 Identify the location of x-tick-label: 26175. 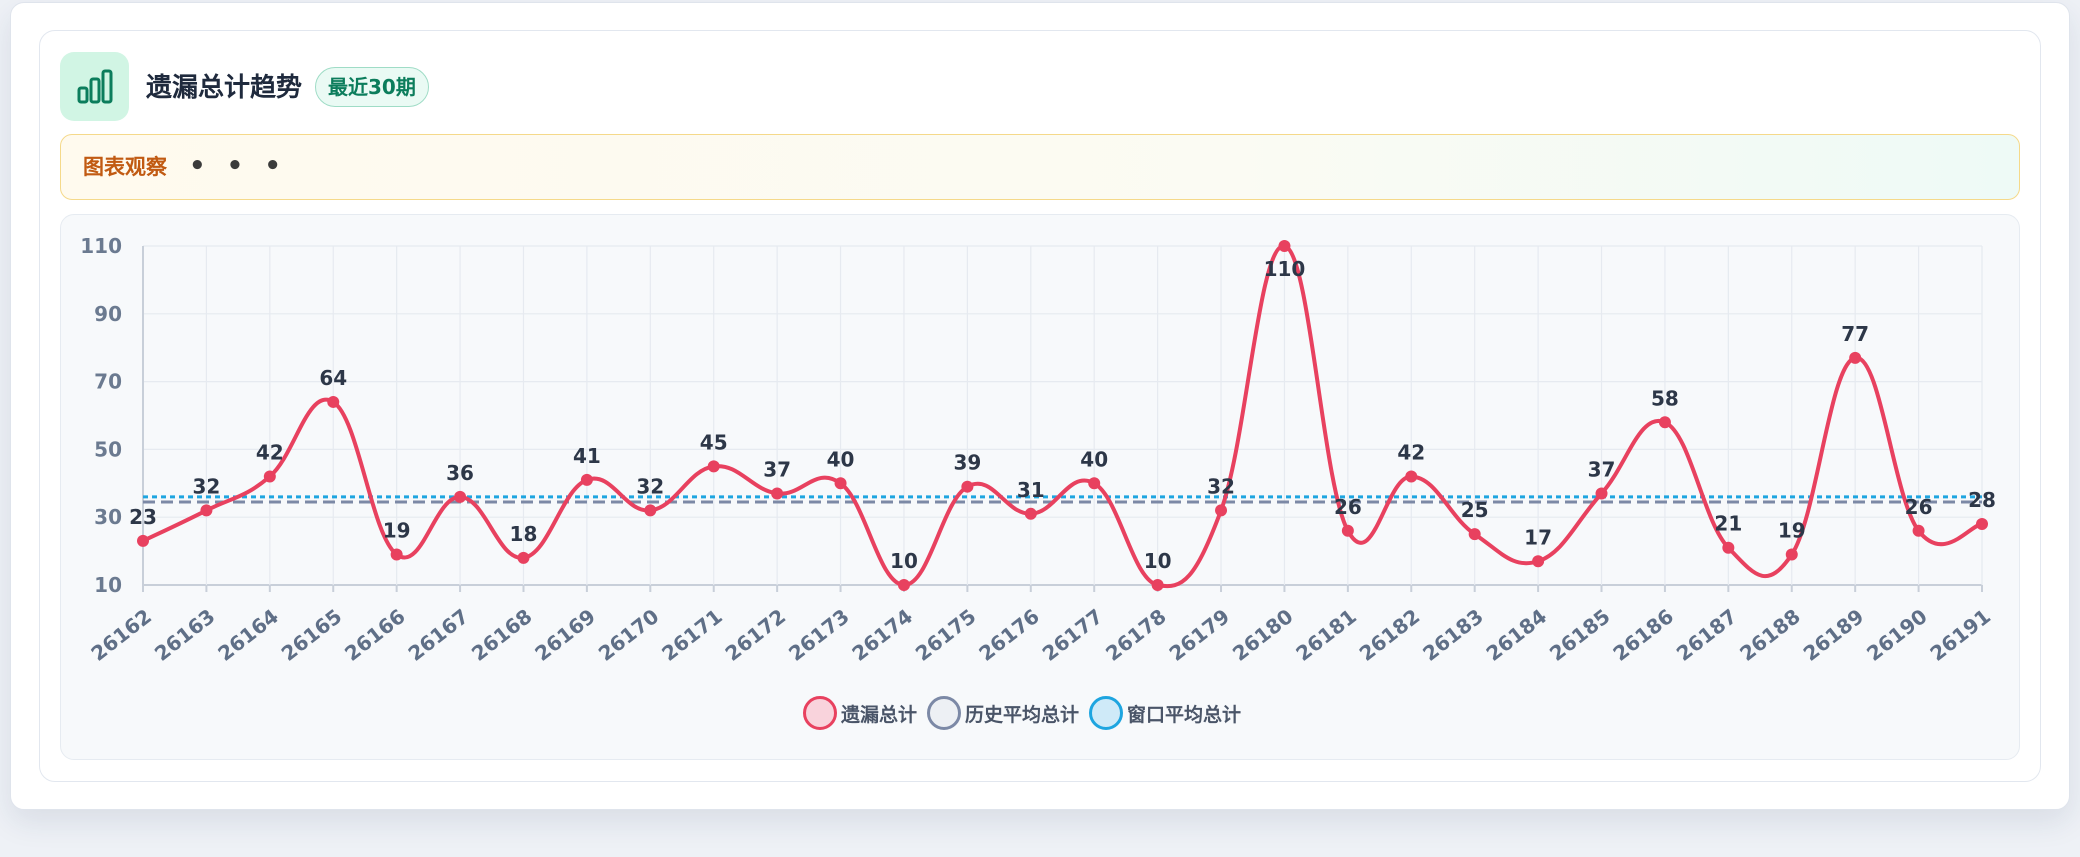
(946, 635).